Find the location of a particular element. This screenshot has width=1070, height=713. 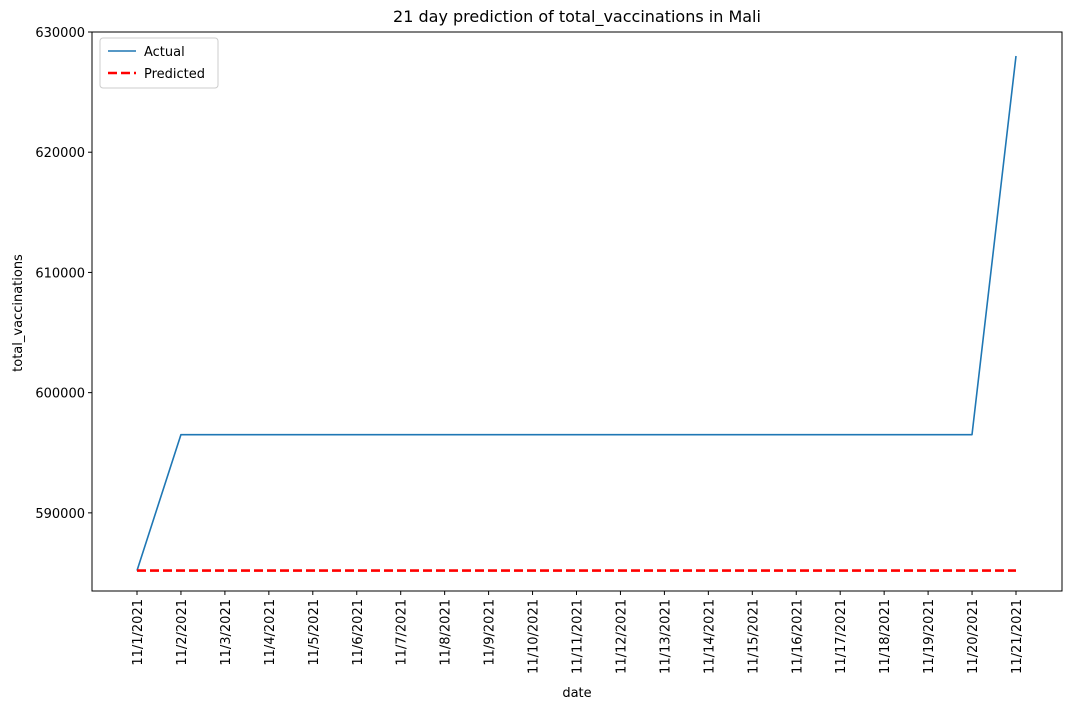

x-tick-label: 11/7/2021 is located at coordinates (402, 632).